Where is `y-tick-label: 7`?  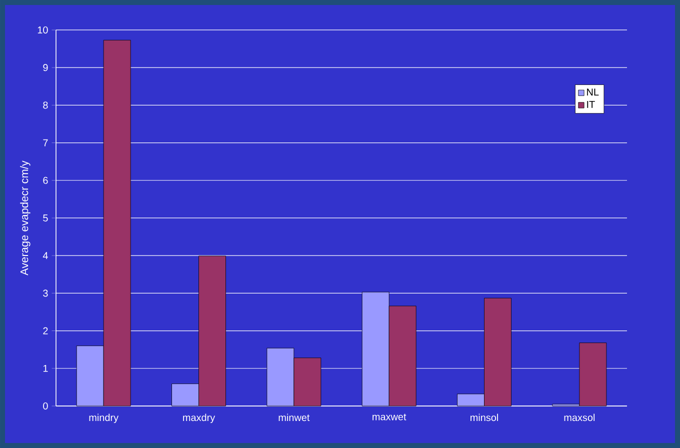 y-tick-label: 7 is located at coordinates (45, 142).